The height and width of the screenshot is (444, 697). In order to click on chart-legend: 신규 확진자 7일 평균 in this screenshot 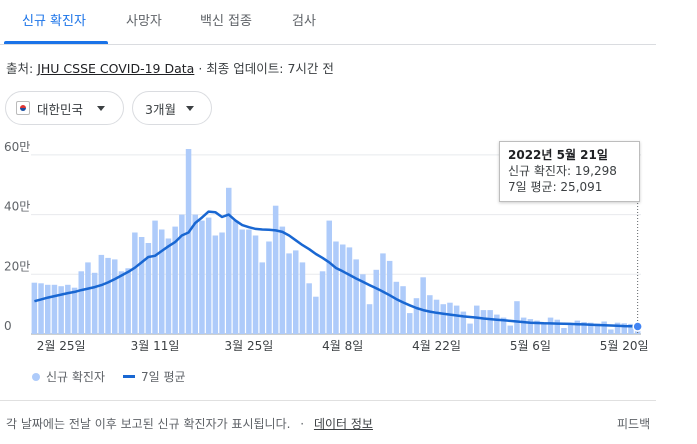, I will do `click(109, 376)`.